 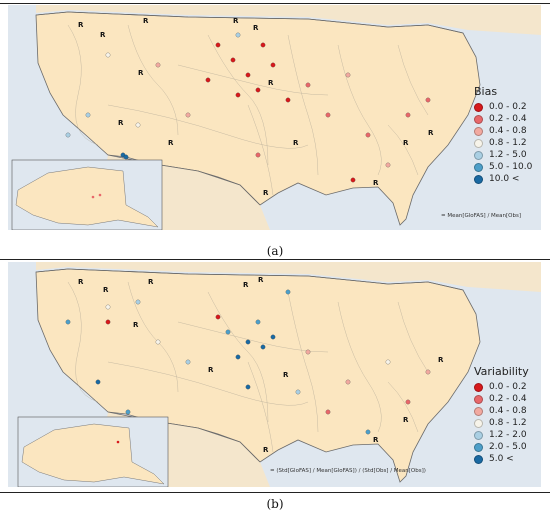 What do you see at coordinates (275, 492) in the screenshot?
I see `bottom-rule` at bounding box center [275, 492].